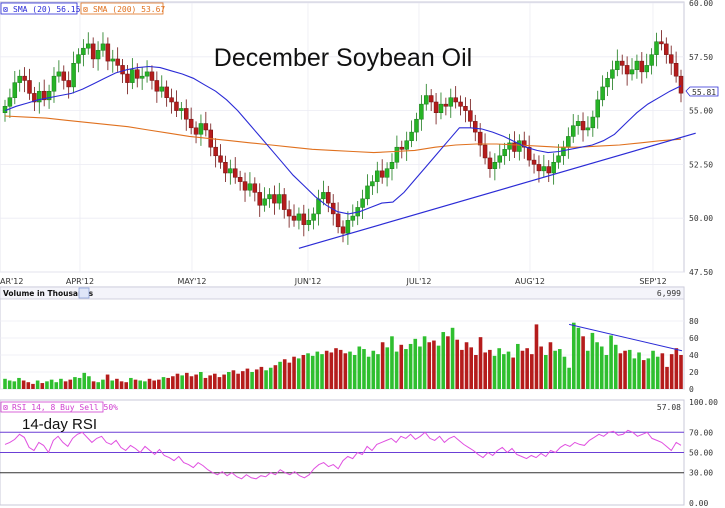  What do you see at coordinates (342, 293) in the screenshot?
I see `volume-header-bar` at bounding box center [342, 293].